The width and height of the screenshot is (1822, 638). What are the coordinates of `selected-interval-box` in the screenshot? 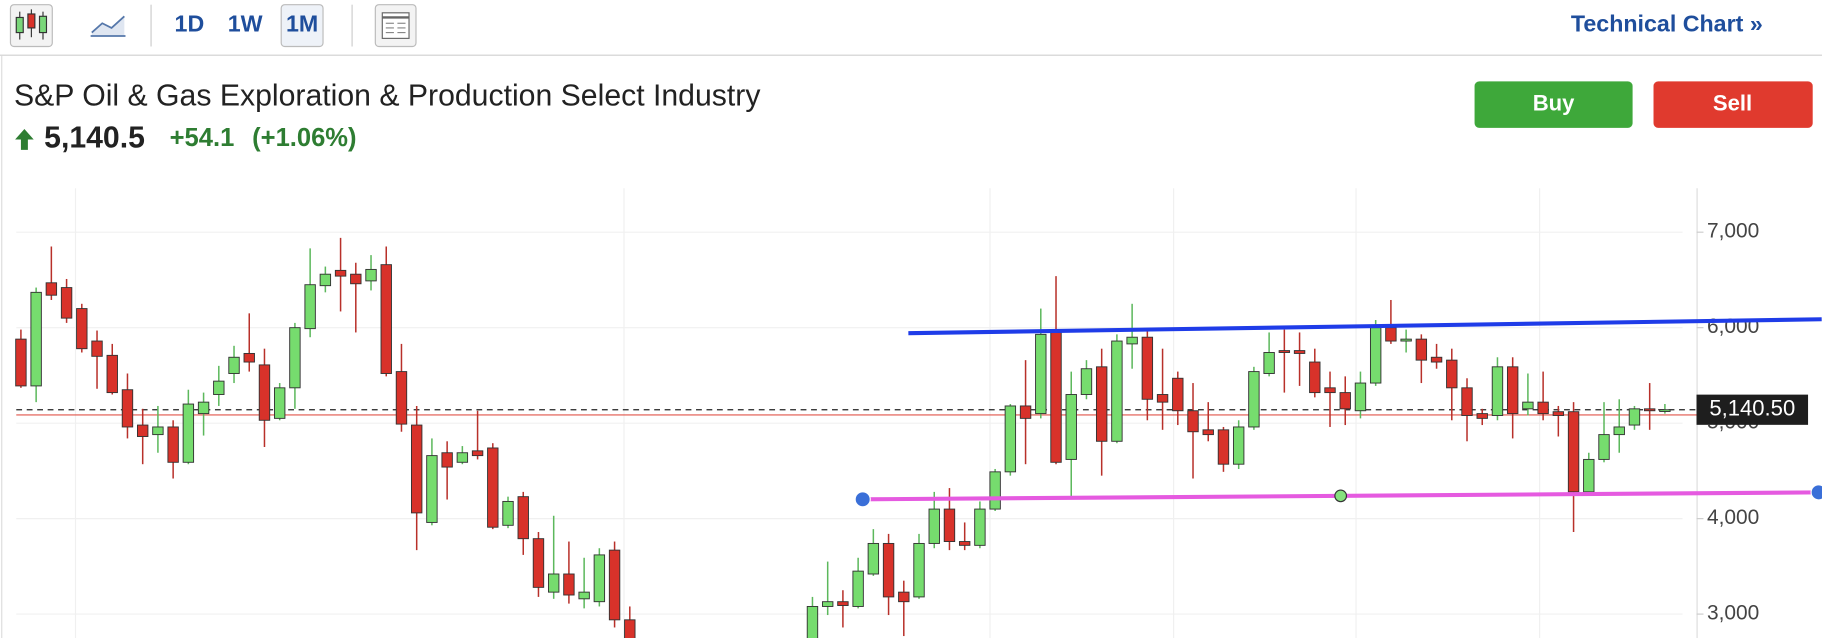 It's located at (302, 26).